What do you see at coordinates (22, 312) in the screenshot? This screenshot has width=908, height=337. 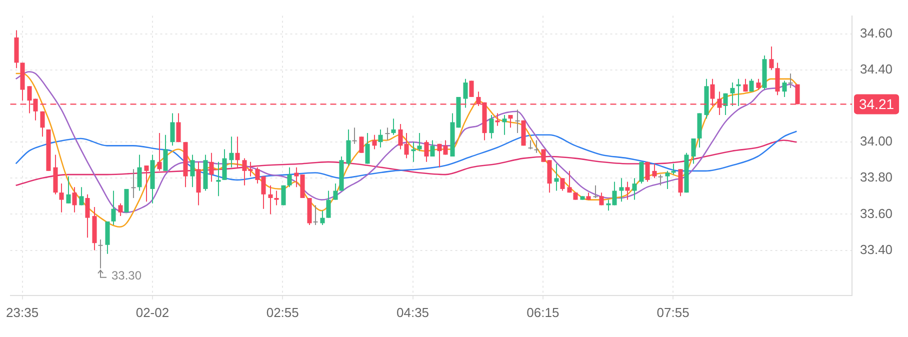 I see `x-tick-label: 23:35` at bounding box center [22, 312].